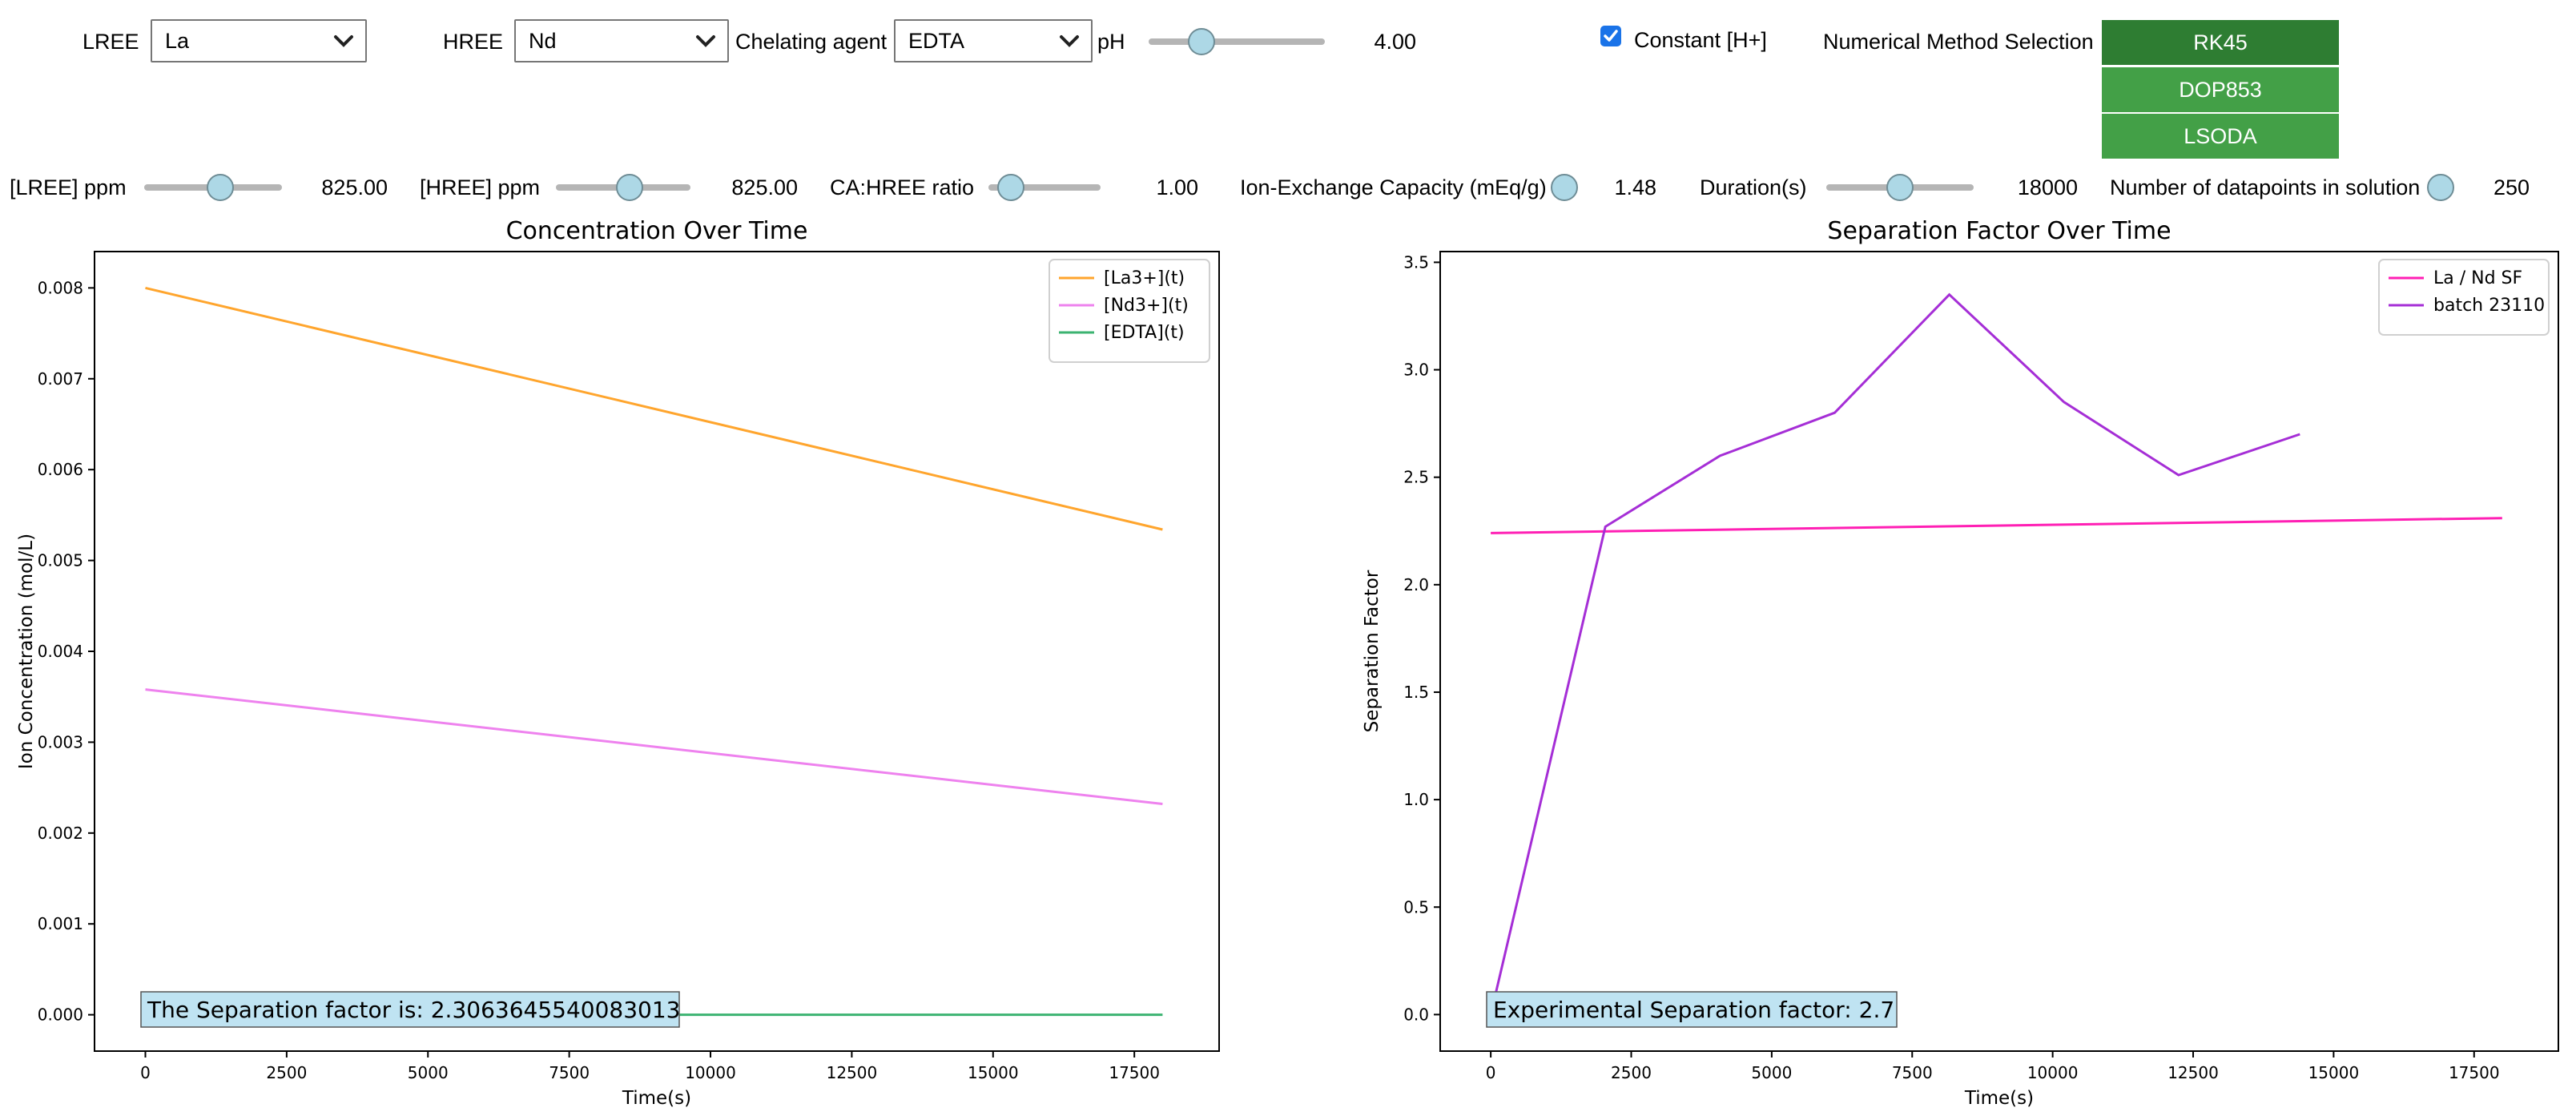 This screenshot has width=2576, height=1120. What do you see at coordinates (1393, 187) in the screenshot?
I see `ion-exchange-capacity-label: Ion-Exchange Capacity (mEq/g)` at bounding box center [1393, 187].